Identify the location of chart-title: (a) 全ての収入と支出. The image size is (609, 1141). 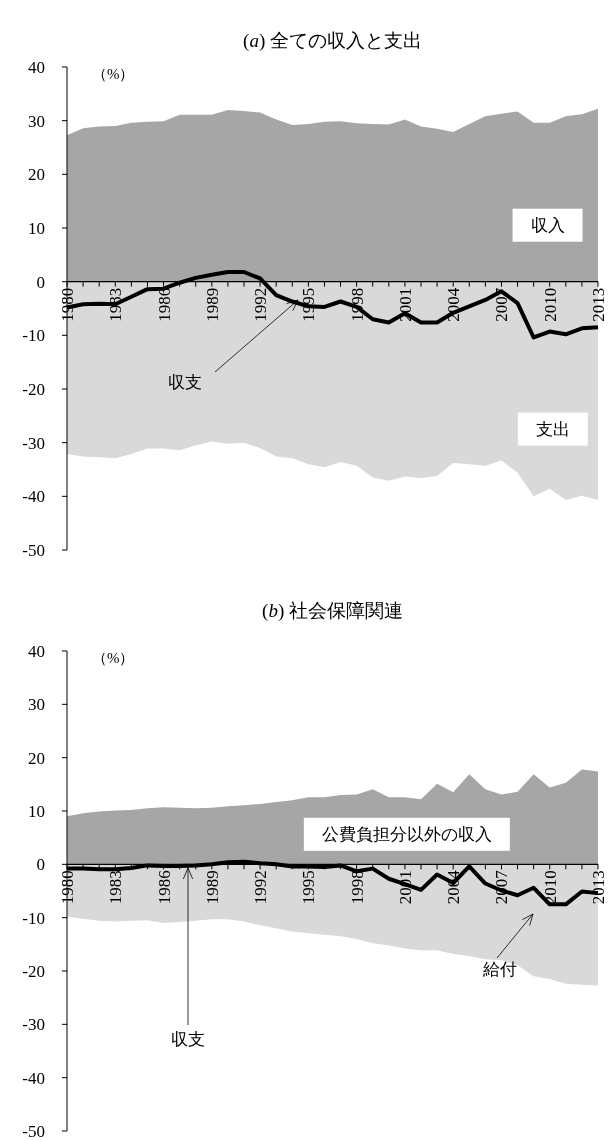
(332, 41).